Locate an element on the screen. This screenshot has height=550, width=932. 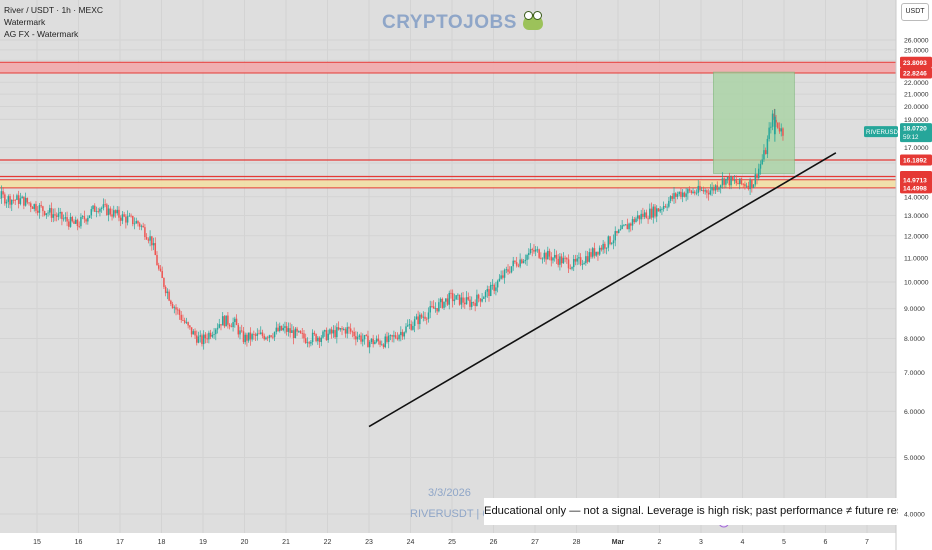
x-tick-label: 28 is located at coordinates (577, 542).